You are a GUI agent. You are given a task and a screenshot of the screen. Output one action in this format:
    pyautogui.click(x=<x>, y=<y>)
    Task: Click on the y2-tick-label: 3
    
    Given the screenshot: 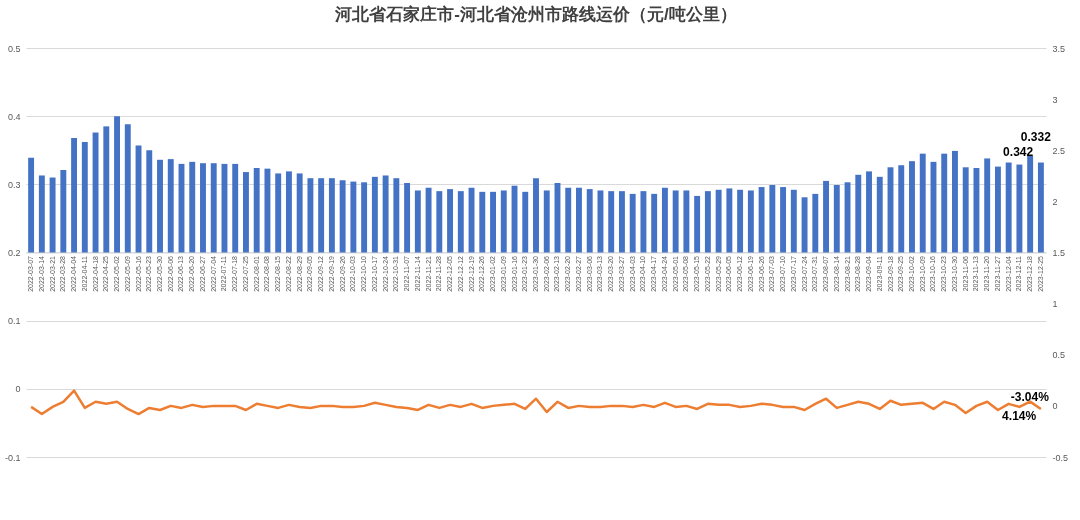 What is the action you would take?
    pyautogui.click(x=1055, y=99)
    